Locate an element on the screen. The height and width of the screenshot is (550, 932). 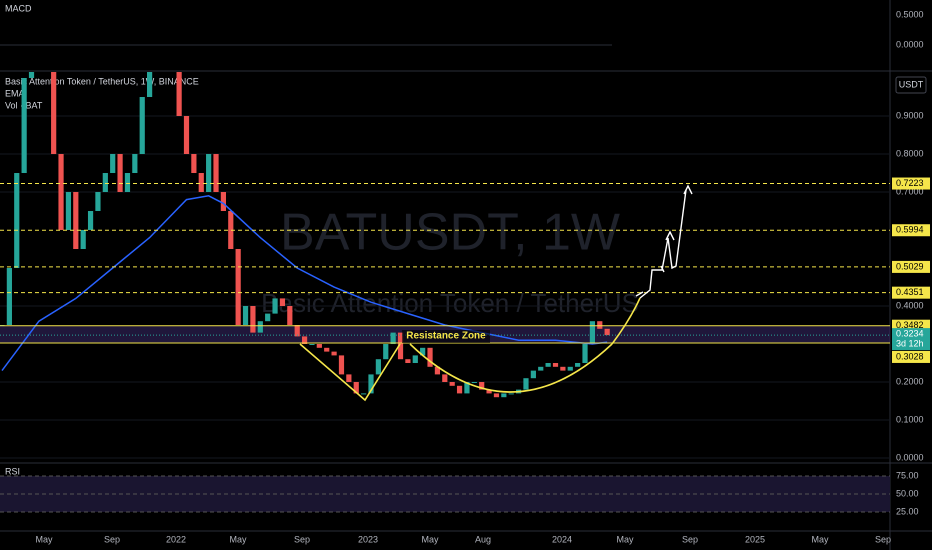
level-label: 0.7223 is located at coordinates (910, 183).